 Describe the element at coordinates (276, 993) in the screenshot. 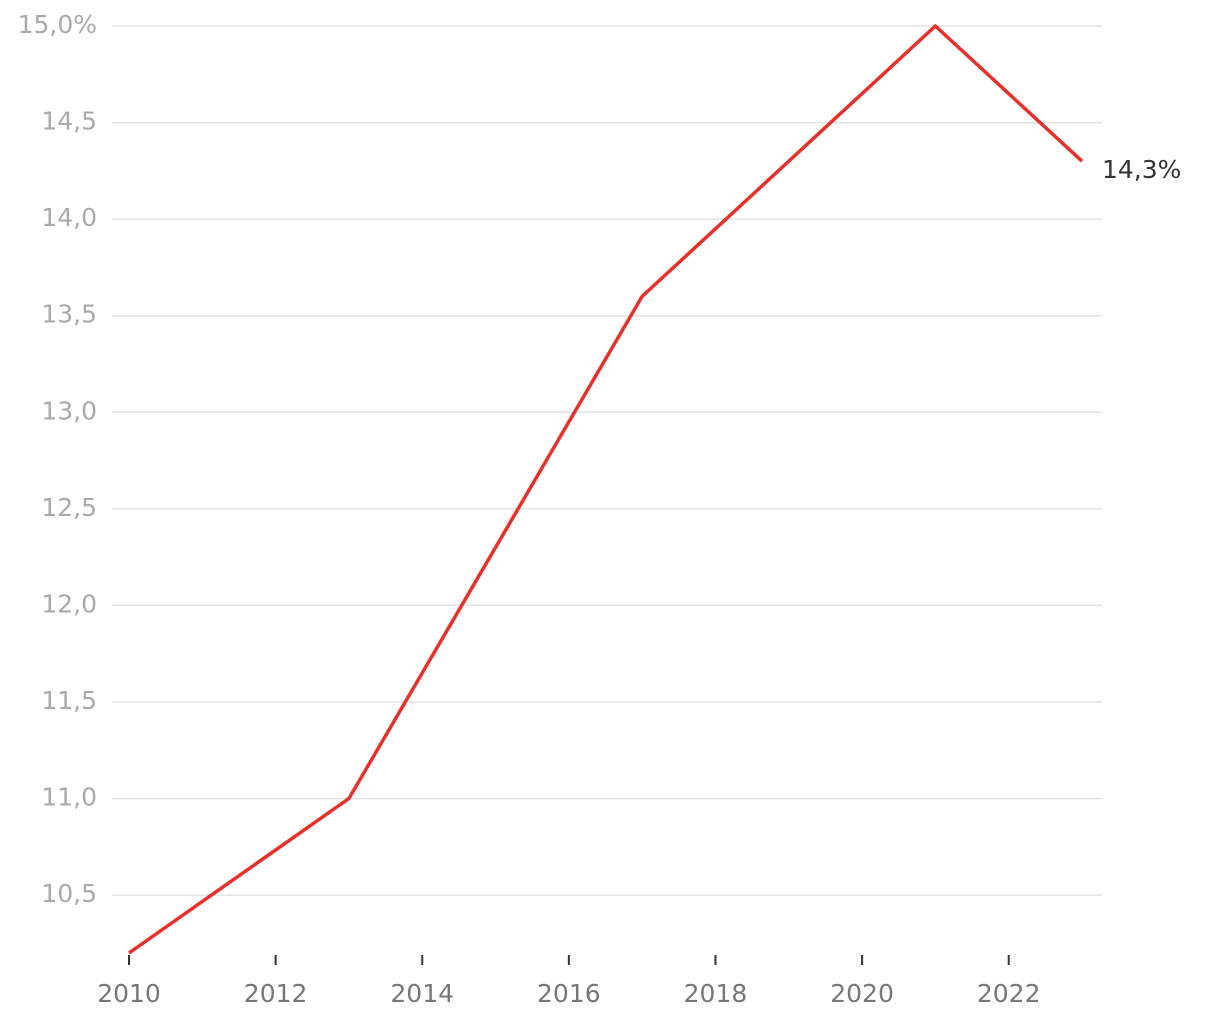

I see `x-tick-label: 2012` at that location.